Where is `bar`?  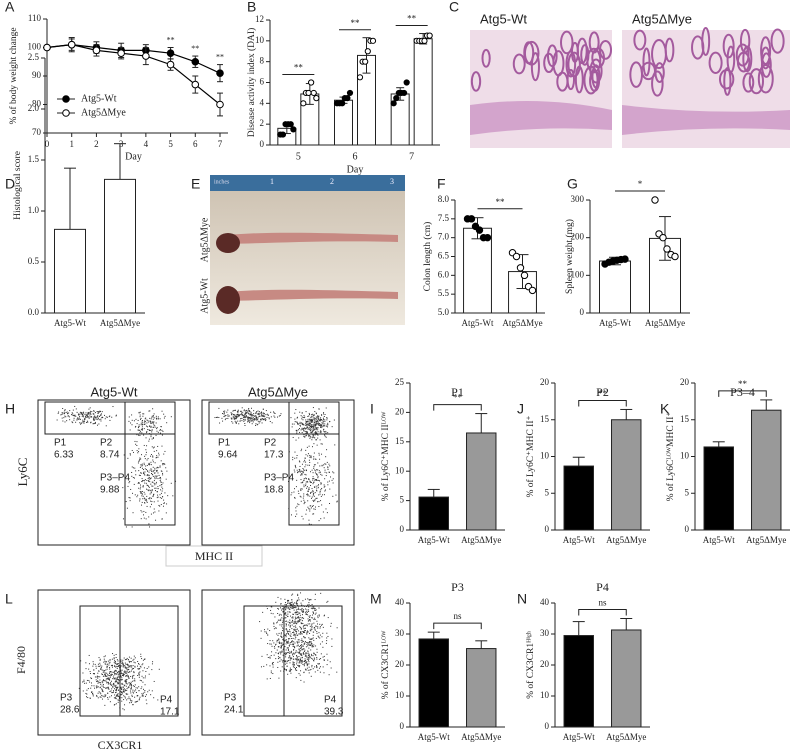
bar is located at coordinates (578, 498).